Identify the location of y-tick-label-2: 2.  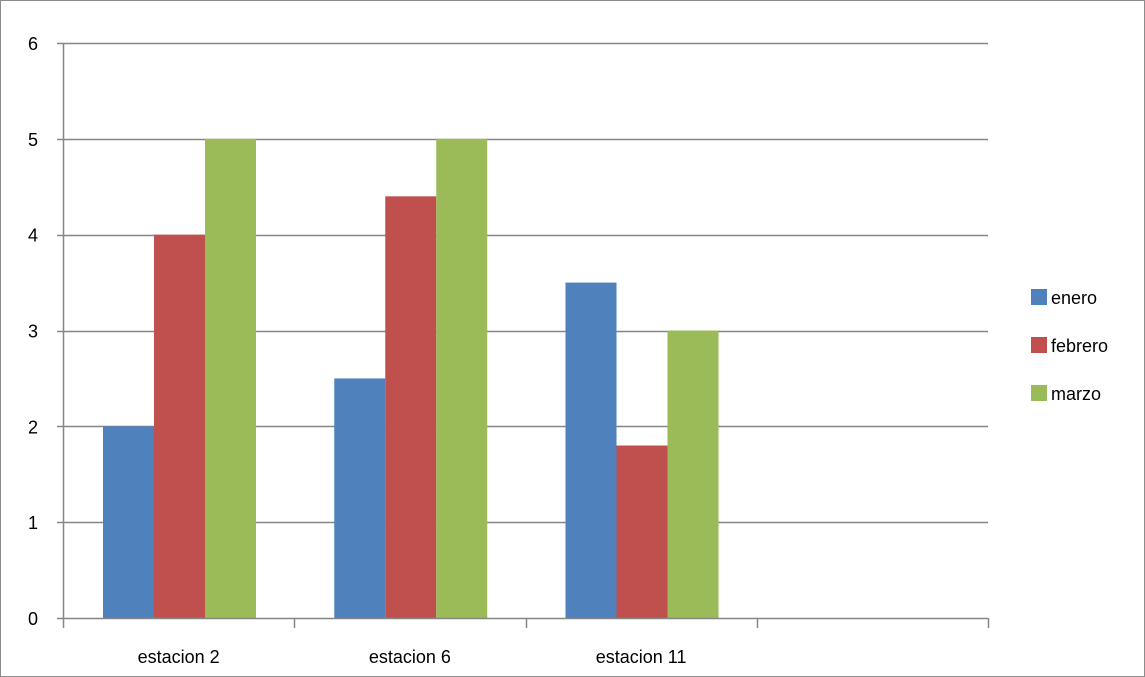
(33, 427).